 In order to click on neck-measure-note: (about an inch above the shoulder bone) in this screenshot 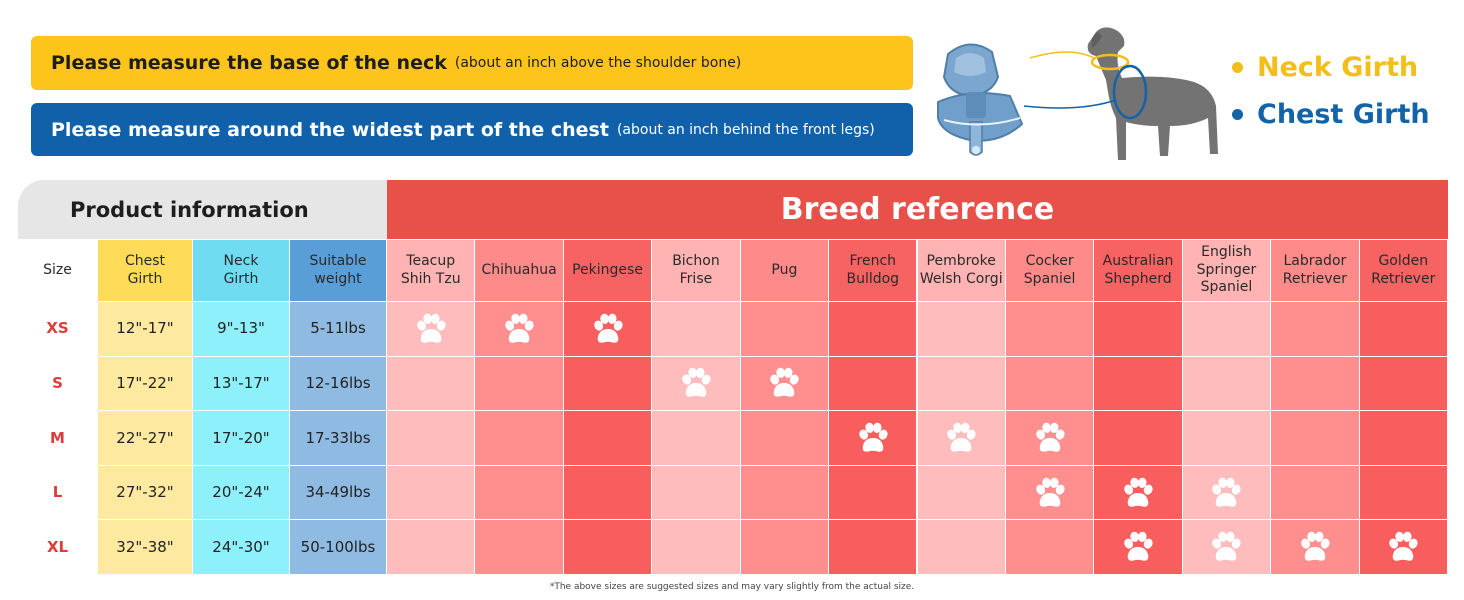, I will do `click(598, 63)`.